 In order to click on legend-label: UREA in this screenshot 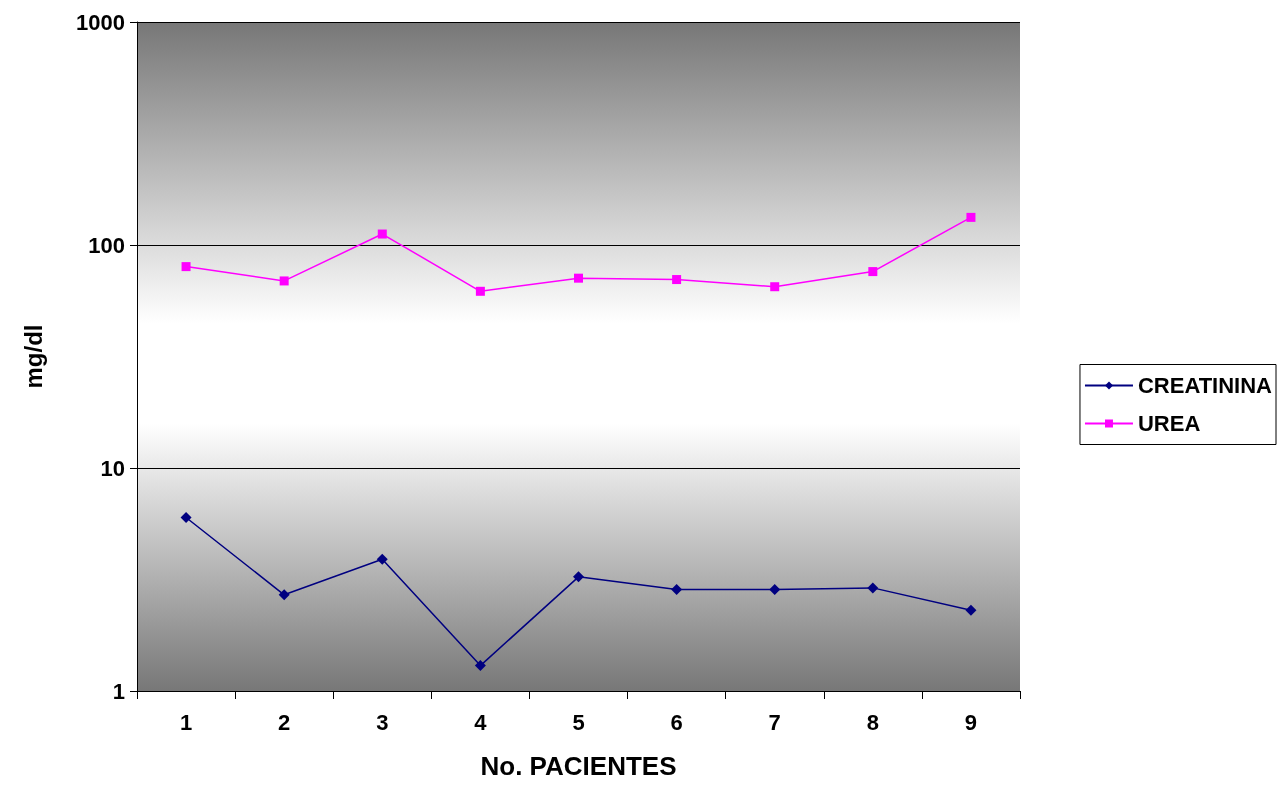, I will do `click(1169, 423)`.